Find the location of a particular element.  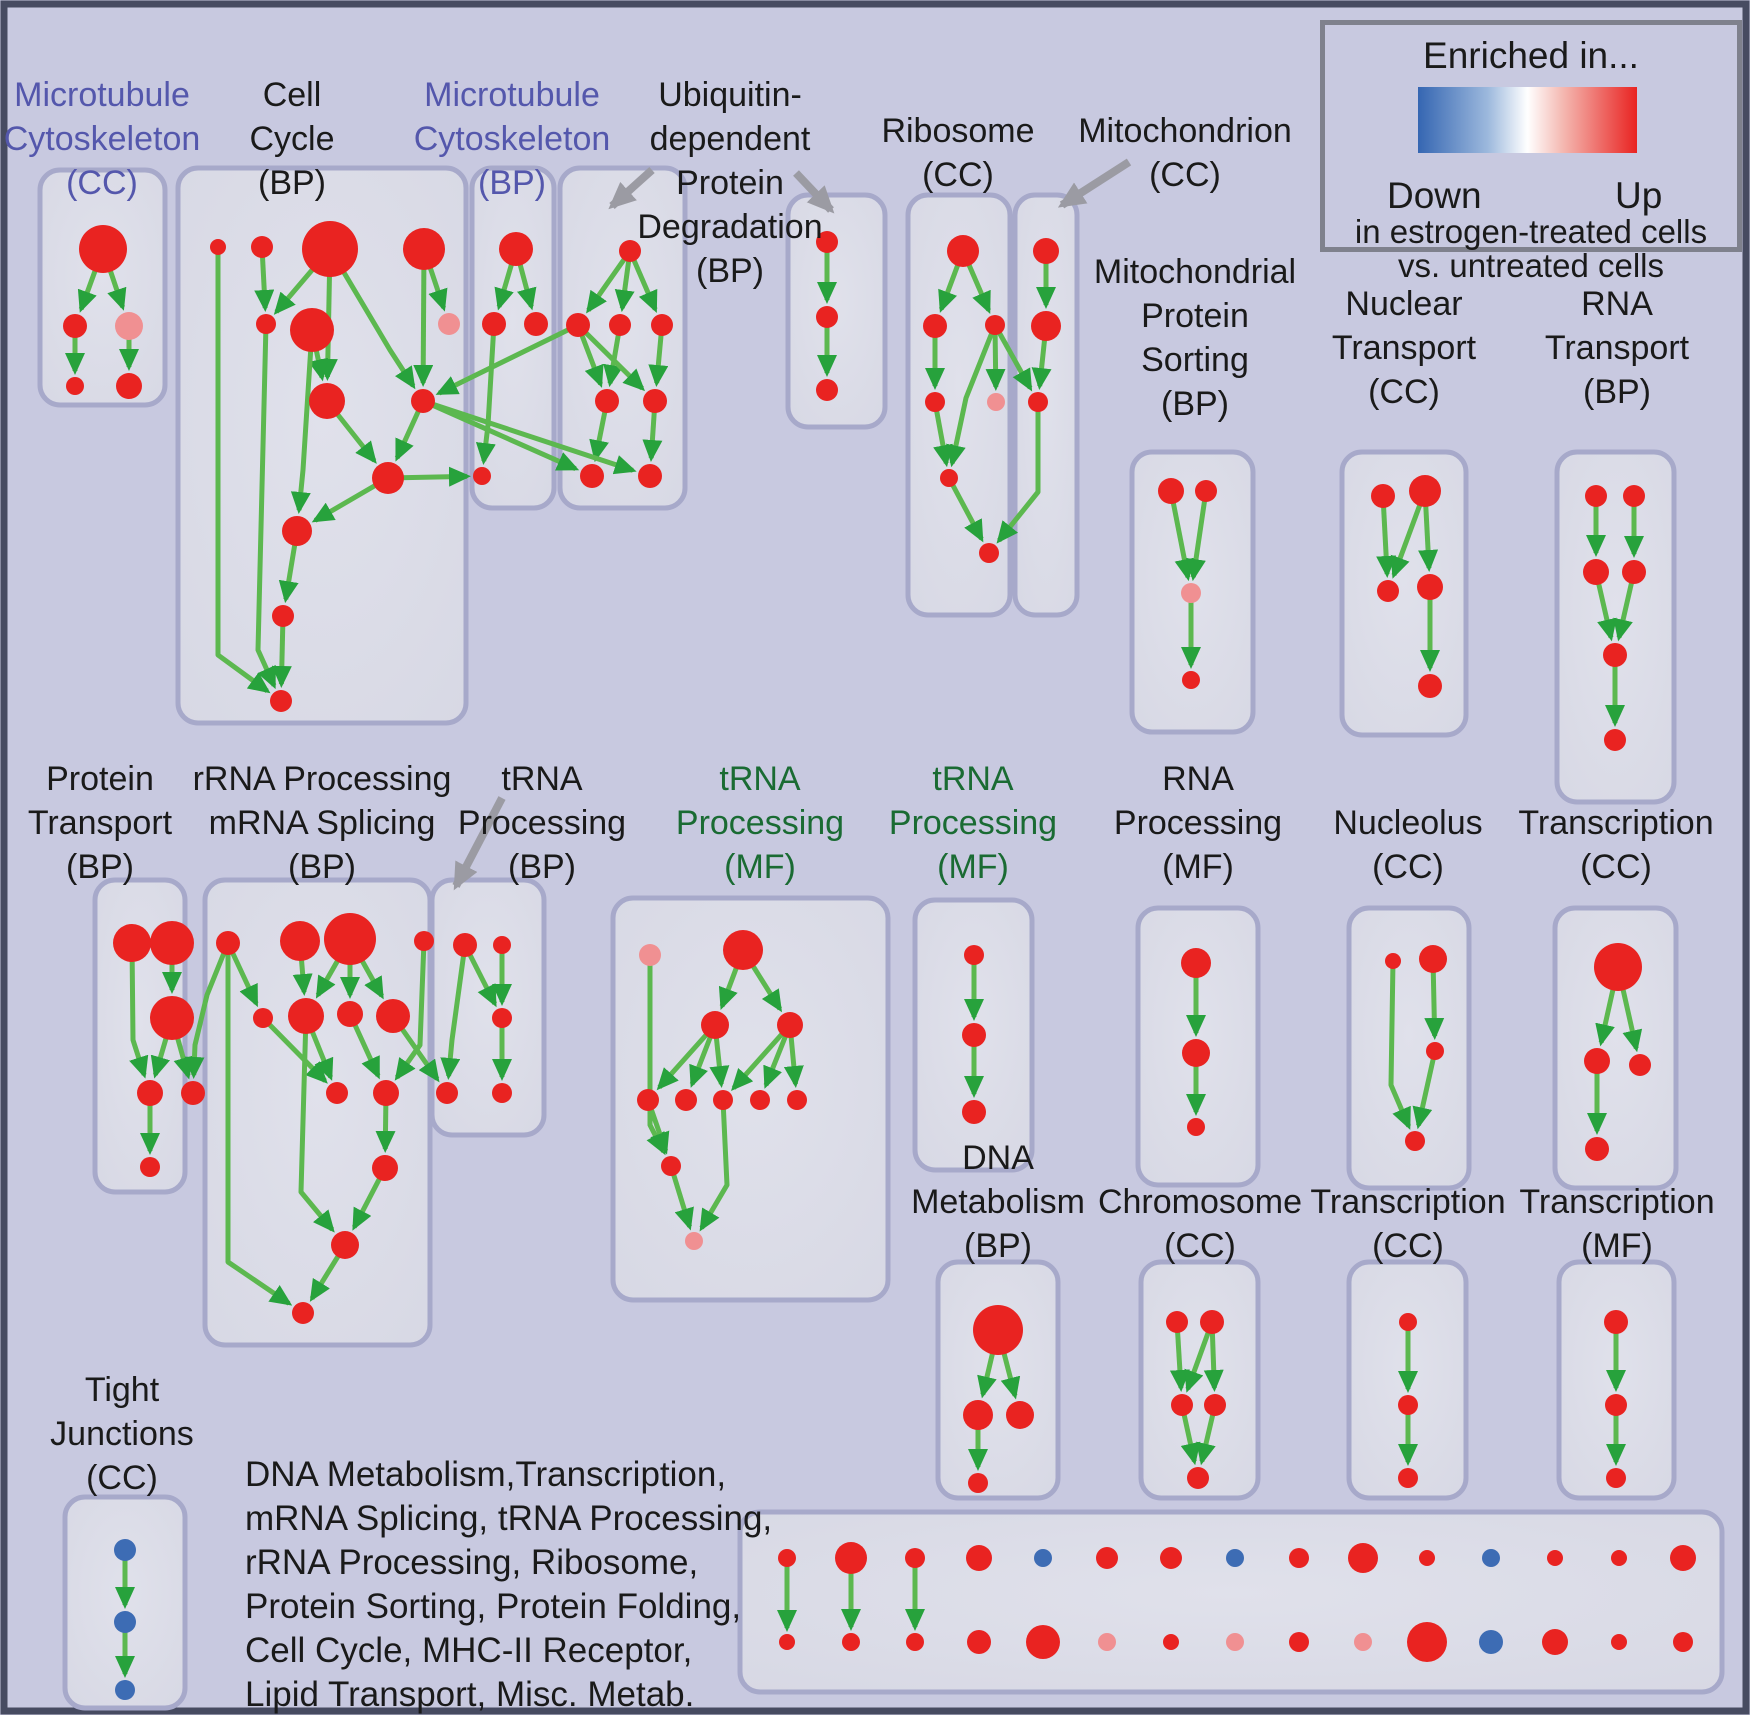

node-rrna-m4 is located at coordinates (393, 1016).